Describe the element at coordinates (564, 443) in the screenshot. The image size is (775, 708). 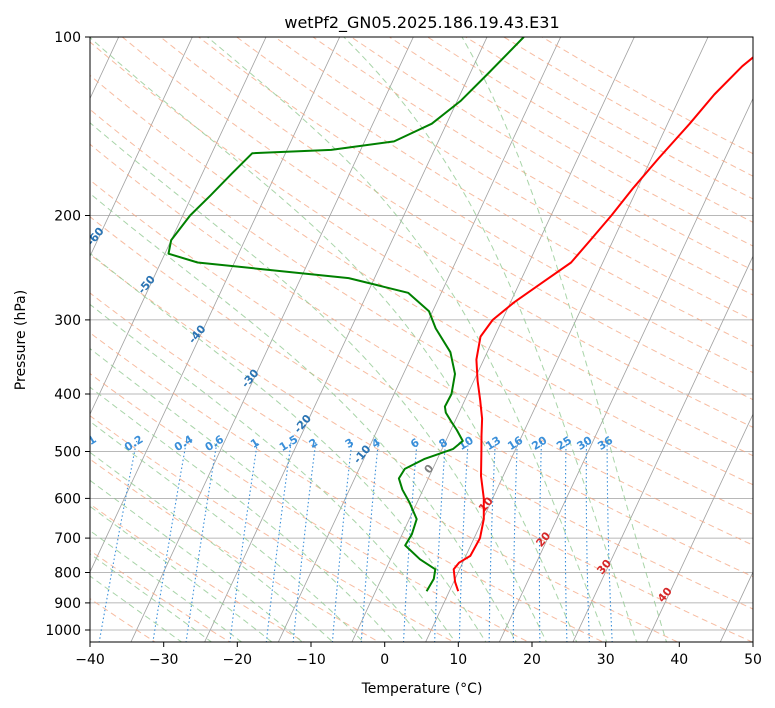
I see `mixing-ratio-label: 25` at that location.